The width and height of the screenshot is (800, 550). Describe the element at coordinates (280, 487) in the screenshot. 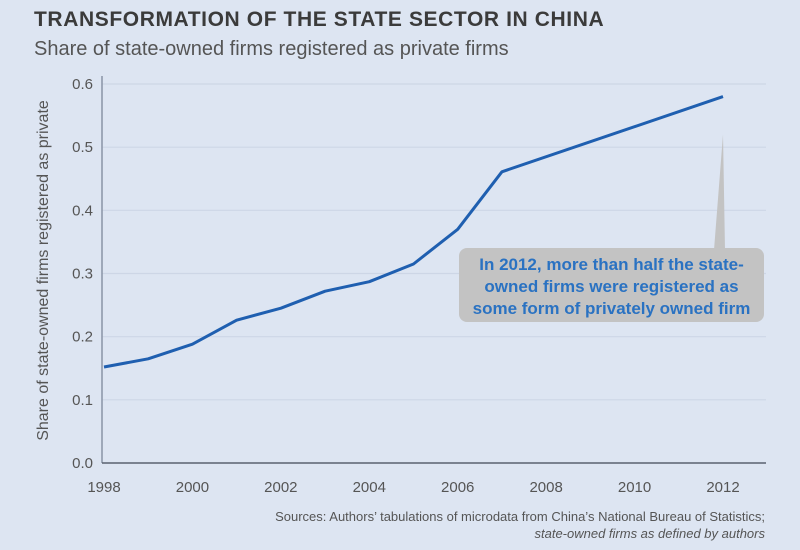

I see `x-tick-label: 2002` at that location.